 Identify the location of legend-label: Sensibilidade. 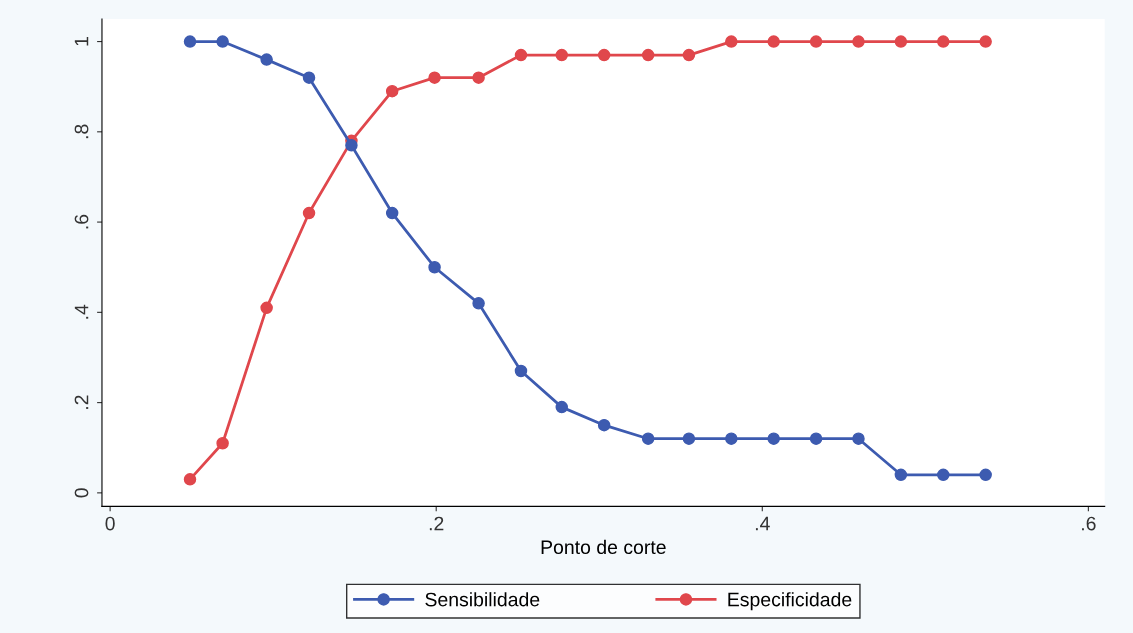
(482, 599).